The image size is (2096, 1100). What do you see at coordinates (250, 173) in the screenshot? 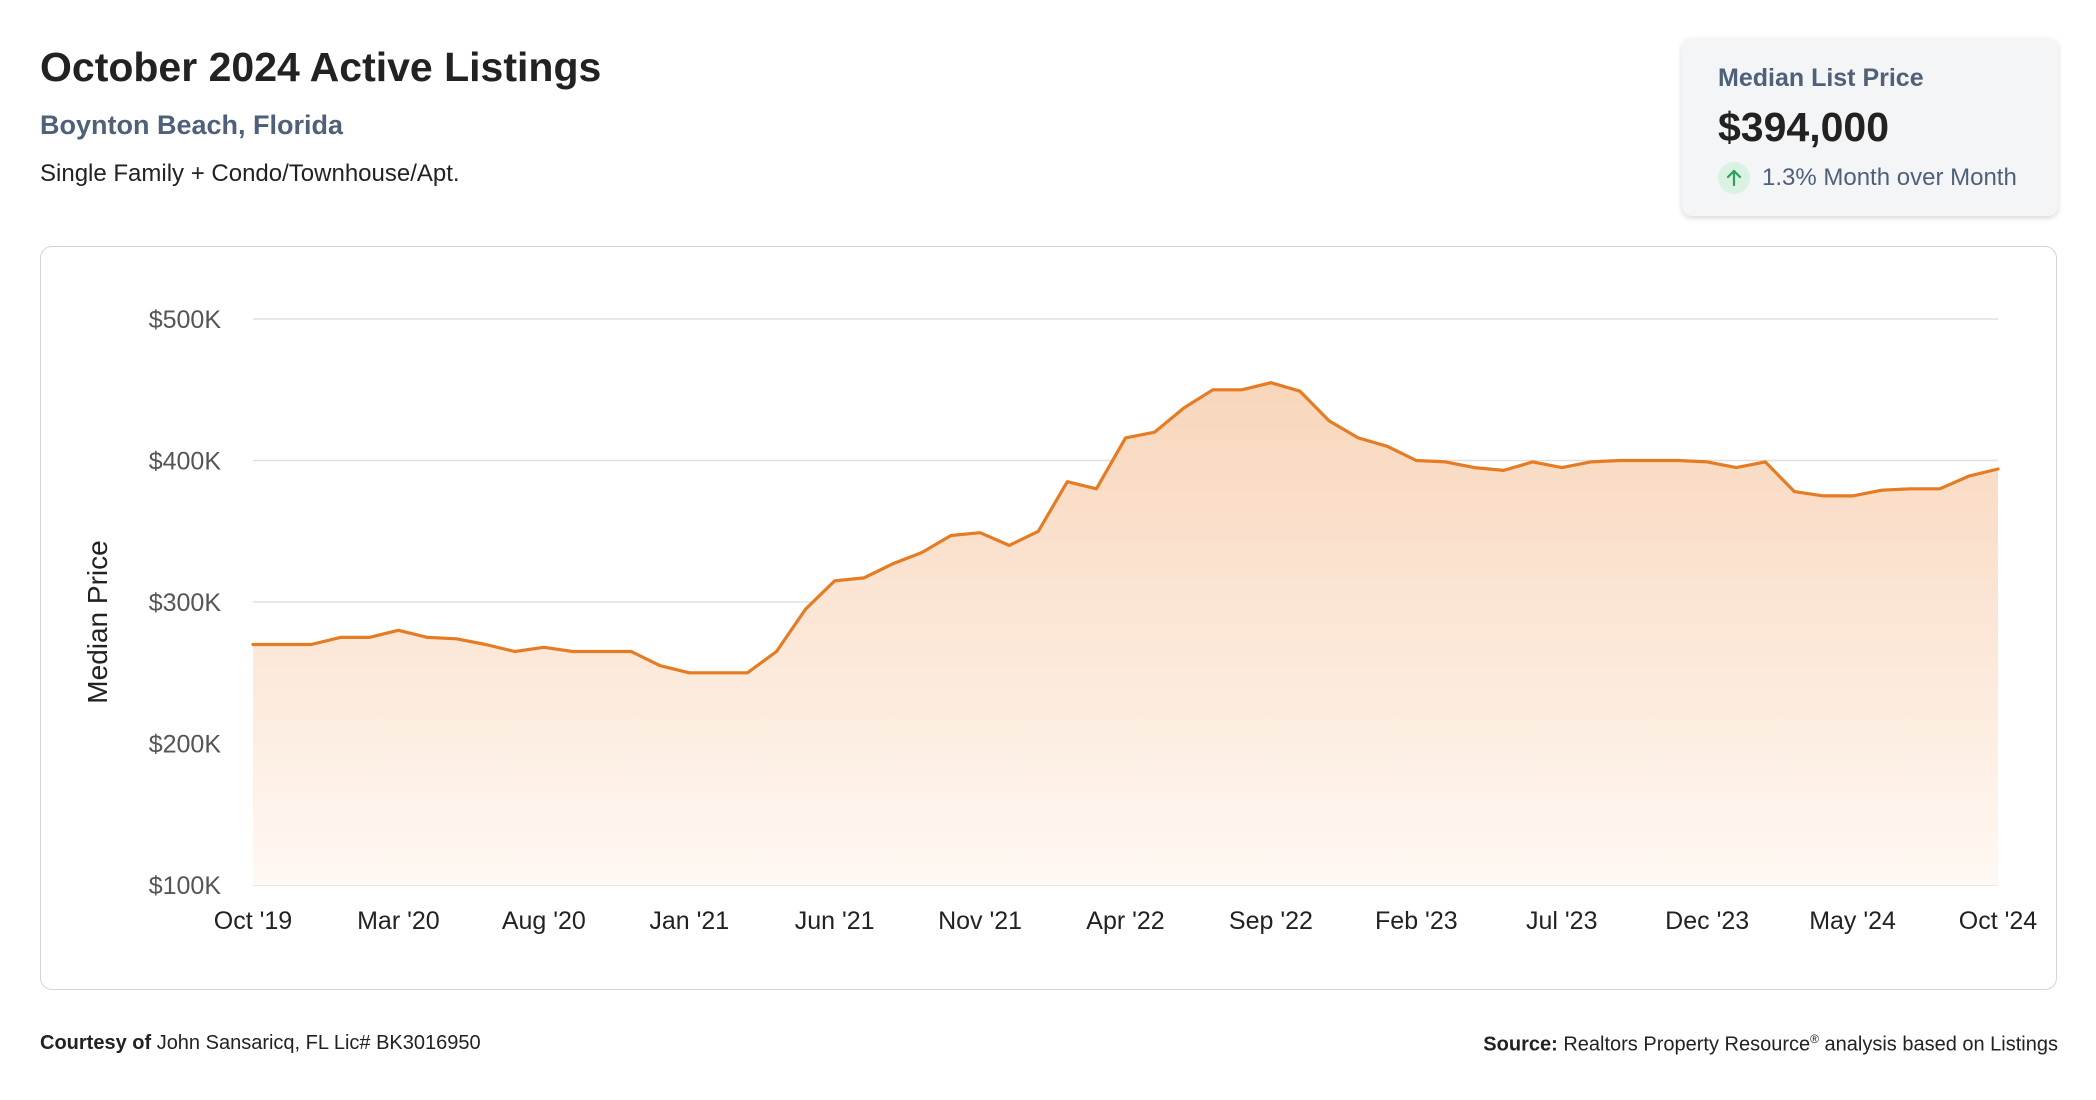
I see `property-types: Single Family + Condo/Townhouse/Apt.` at bounding box center [250, 173].